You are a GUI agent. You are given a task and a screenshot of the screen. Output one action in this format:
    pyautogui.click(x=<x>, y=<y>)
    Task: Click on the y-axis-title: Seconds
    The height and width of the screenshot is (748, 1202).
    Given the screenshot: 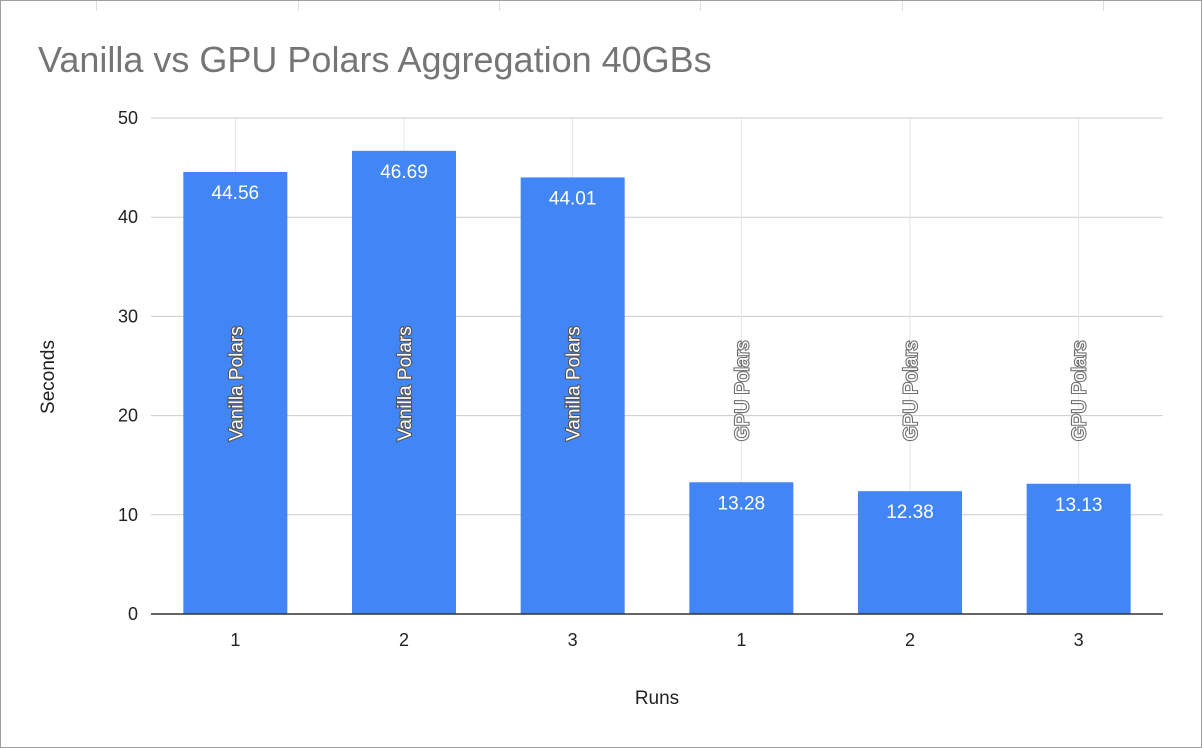 What is the action you would take?
    pyautogui.click(x=48, y=377)
    